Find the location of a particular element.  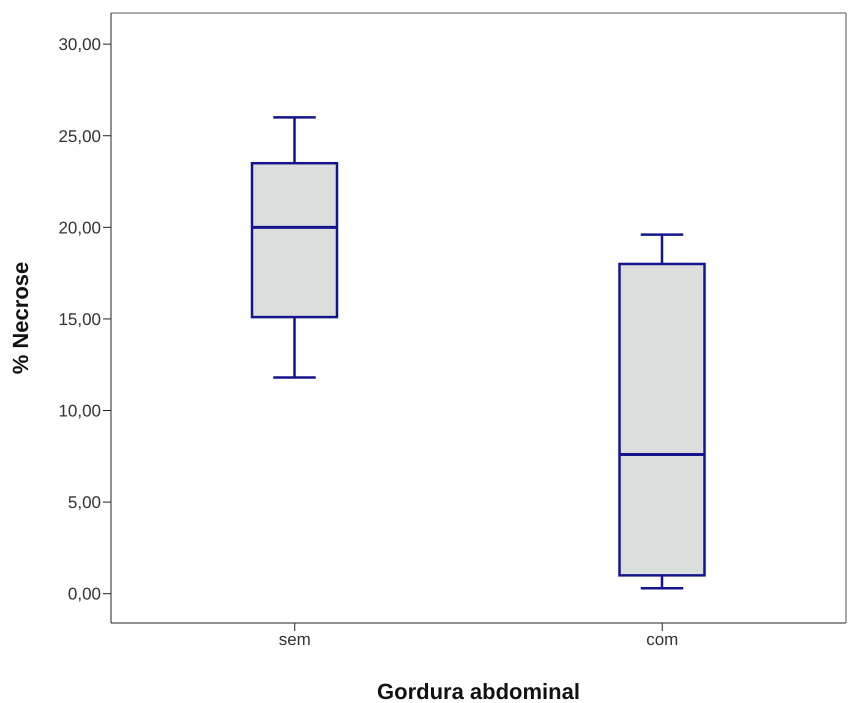

y-axis-title: % Necrose is located at coordinates (20, 318).